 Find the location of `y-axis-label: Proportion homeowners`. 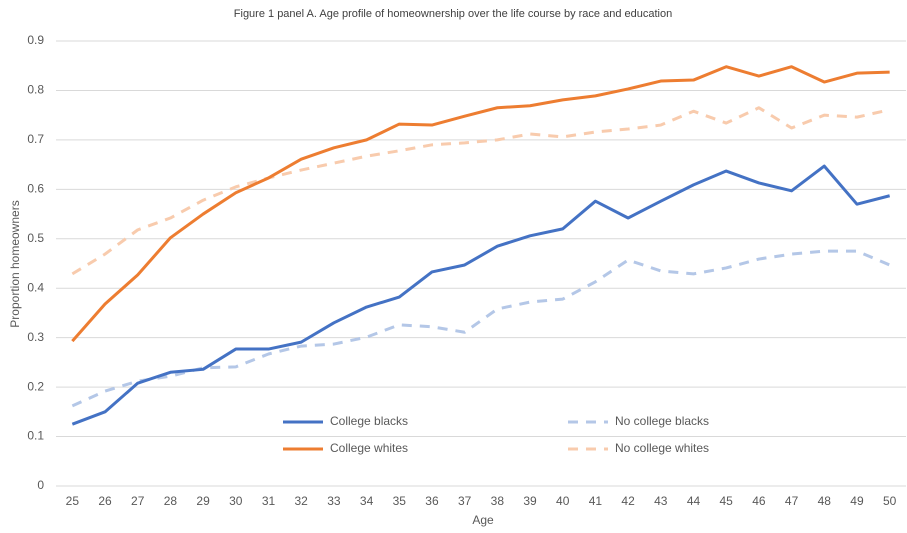

y-axis-label: Proportion homeowners is located at coordinates (15, 263).